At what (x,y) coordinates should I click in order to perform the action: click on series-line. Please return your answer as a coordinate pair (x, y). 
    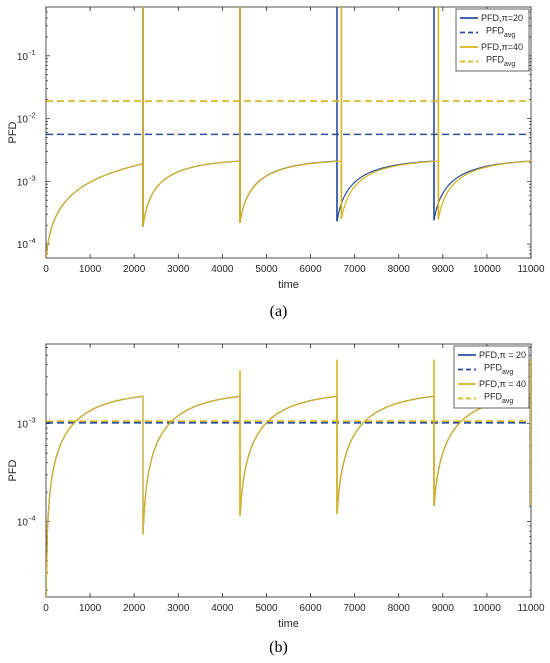
    Looking at the image, I should click on (288, 209).